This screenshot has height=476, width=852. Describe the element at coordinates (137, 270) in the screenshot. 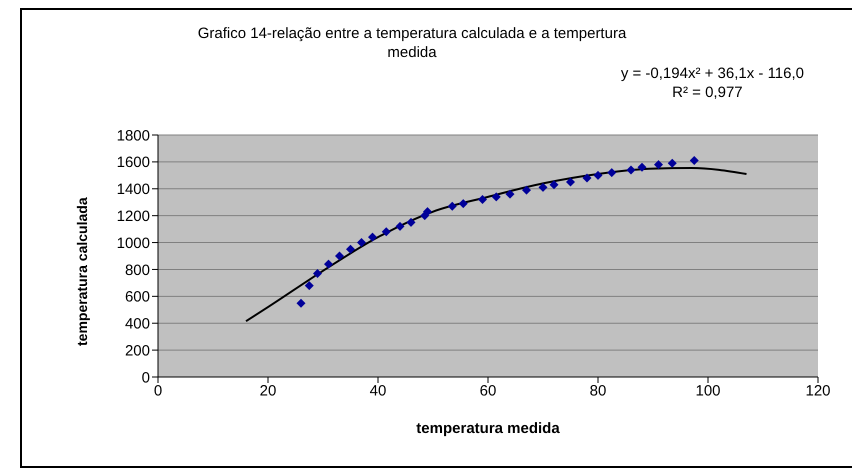

I see `y-tick-label: 800` at that location.